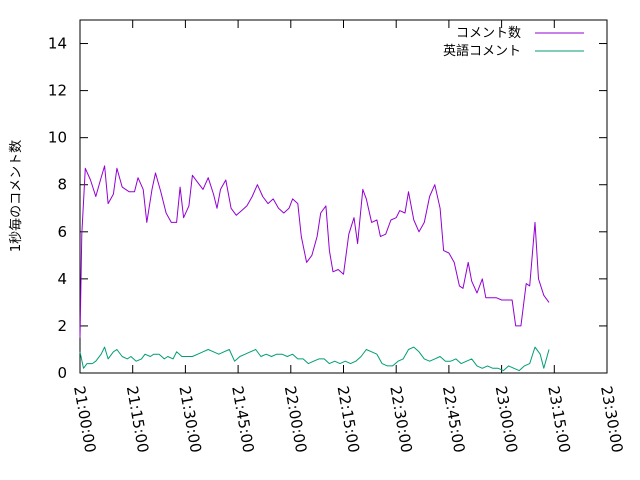 The image size is (640, 480). I want to click on y-tick-label: 2, so click(62, 326).